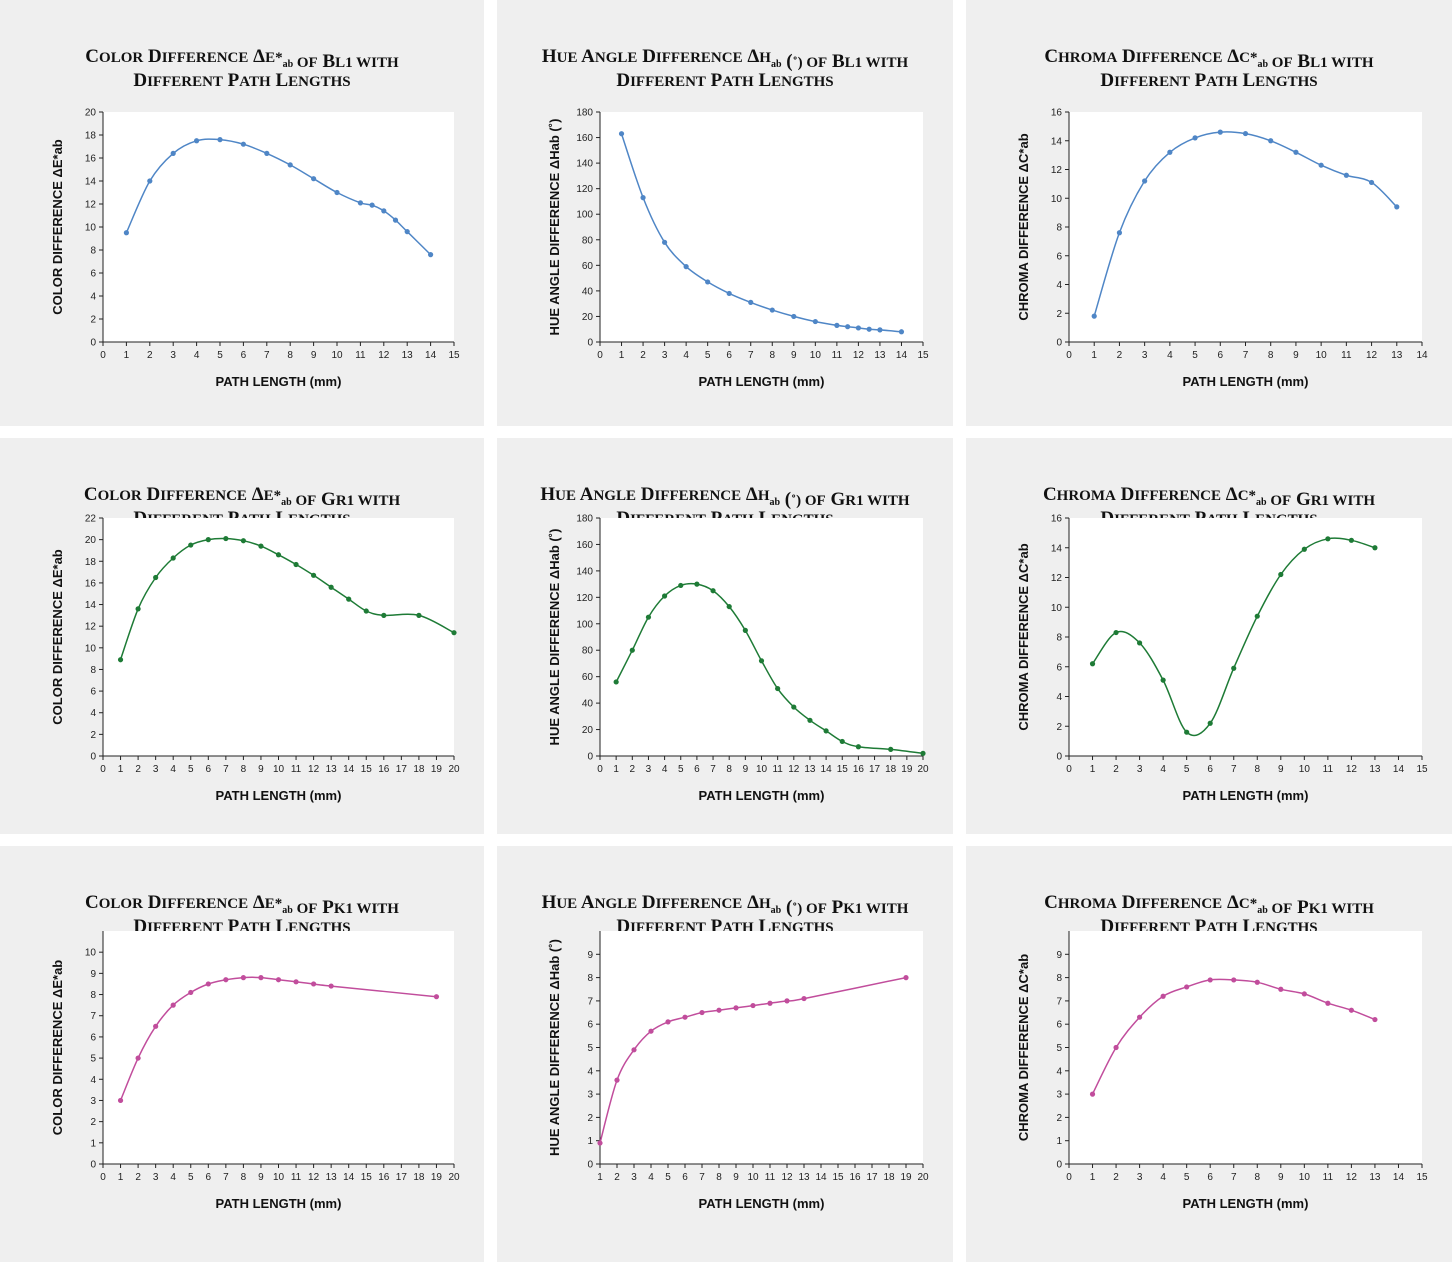  Describe the element at coordinates (590, 1071) in the screenshot. I see `y-tick-label: 4` at that location.